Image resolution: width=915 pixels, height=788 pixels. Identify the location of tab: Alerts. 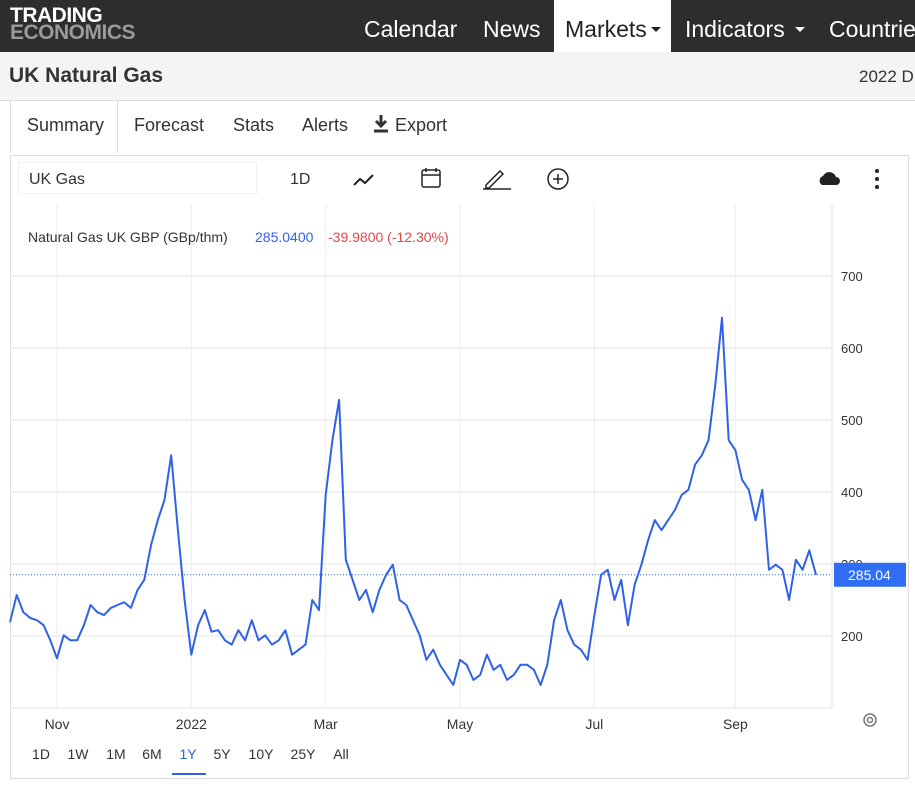
(325, 125).